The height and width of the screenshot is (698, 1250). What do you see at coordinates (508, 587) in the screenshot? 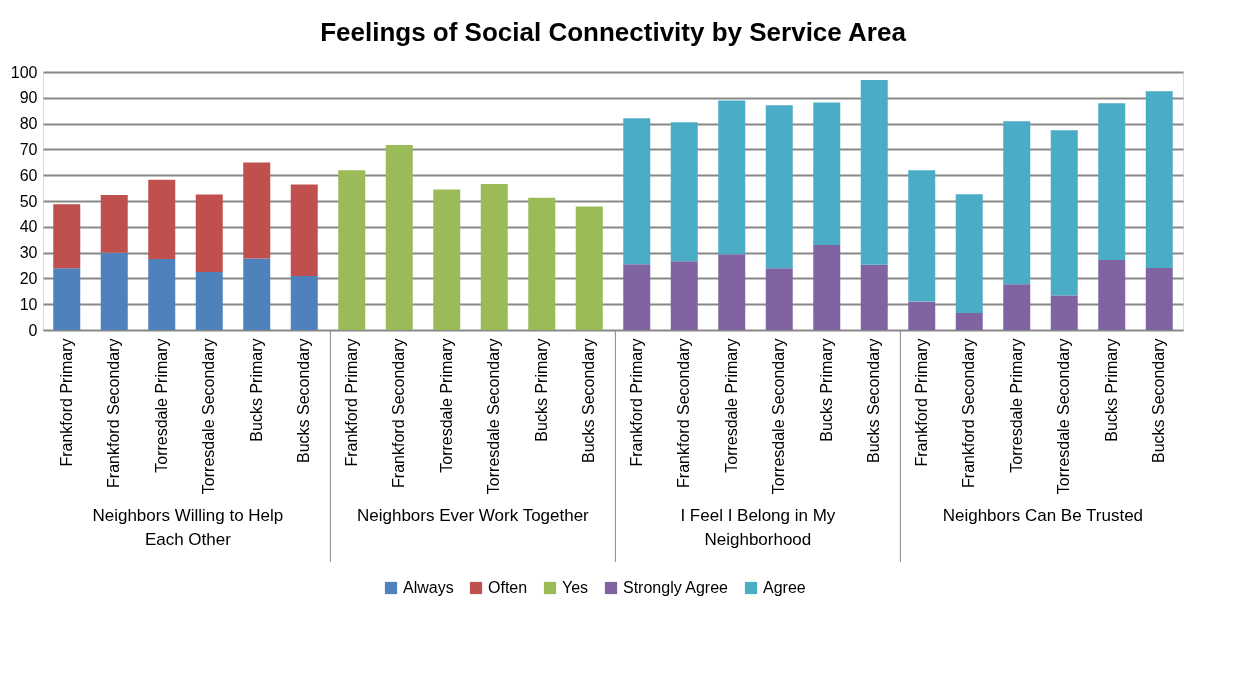
I see `legend-label: Often` at bounding box center [508, 587].